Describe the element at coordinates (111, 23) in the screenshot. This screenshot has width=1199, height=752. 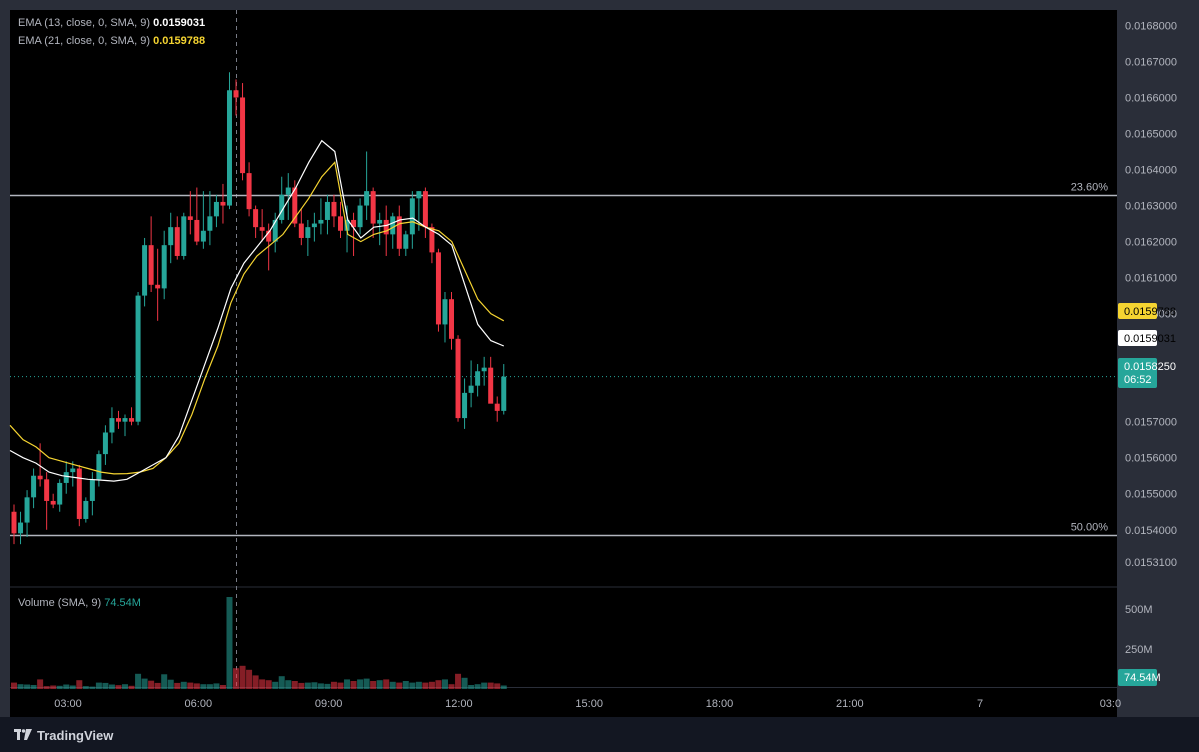
I see `legend-ema13: EMA (13, close, 0, SMA, 9) 0.0159031` at that location.